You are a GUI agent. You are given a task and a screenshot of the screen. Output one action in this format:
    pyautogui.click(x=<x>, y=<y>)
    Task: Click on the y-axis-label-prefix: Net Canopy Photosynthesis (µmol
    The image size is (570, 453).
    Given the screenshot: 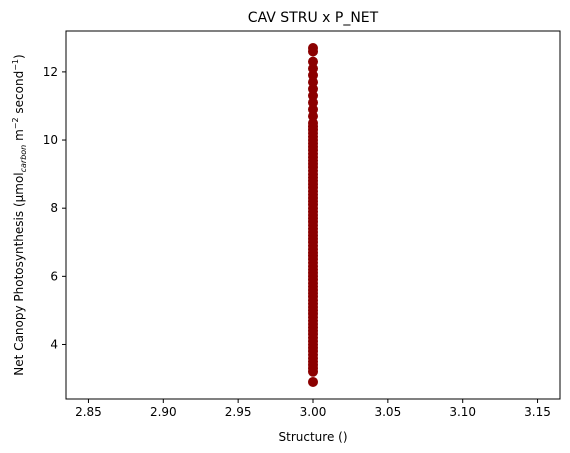 What is the action you would take?
    pyautogui.click(x=19, y=273)
    